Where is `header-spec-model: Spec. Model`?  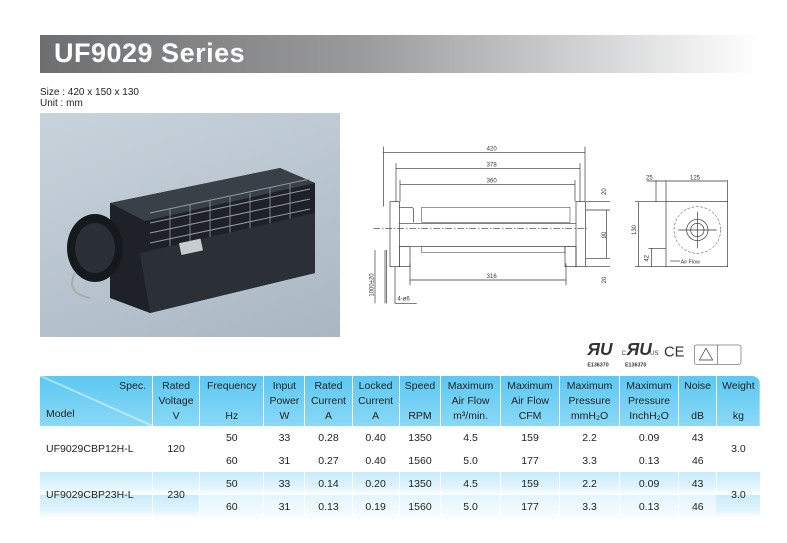
header-spec-model: Spec. Model is located at coordinates (96, 401).